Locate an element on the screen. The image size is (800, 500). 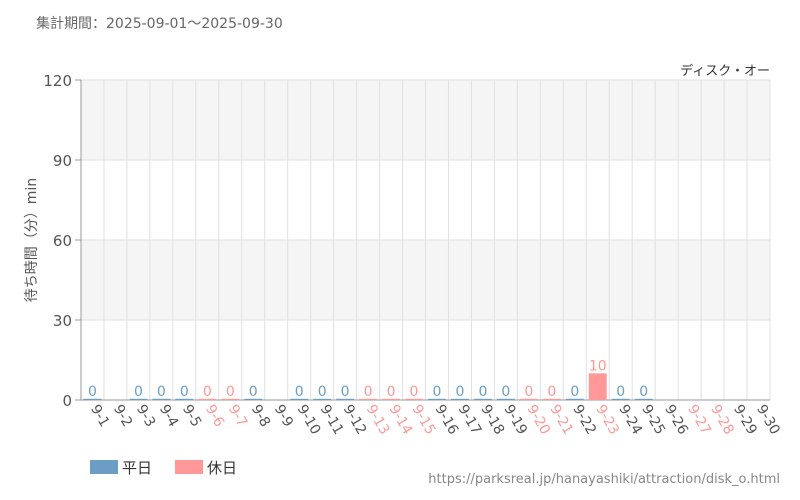
x-tick-label: 9-14 is located at coordinates (401, 420).